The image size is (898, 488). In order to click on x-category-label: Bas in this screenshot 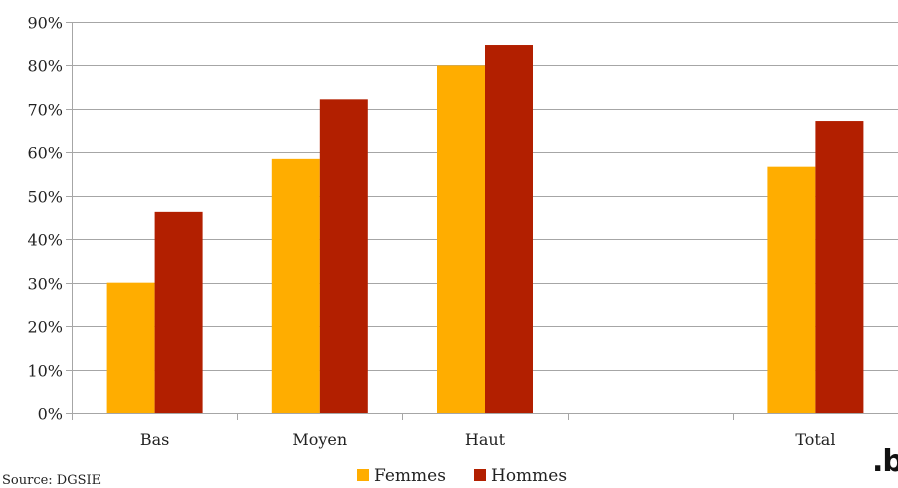, I will do `click(155, 439)`.